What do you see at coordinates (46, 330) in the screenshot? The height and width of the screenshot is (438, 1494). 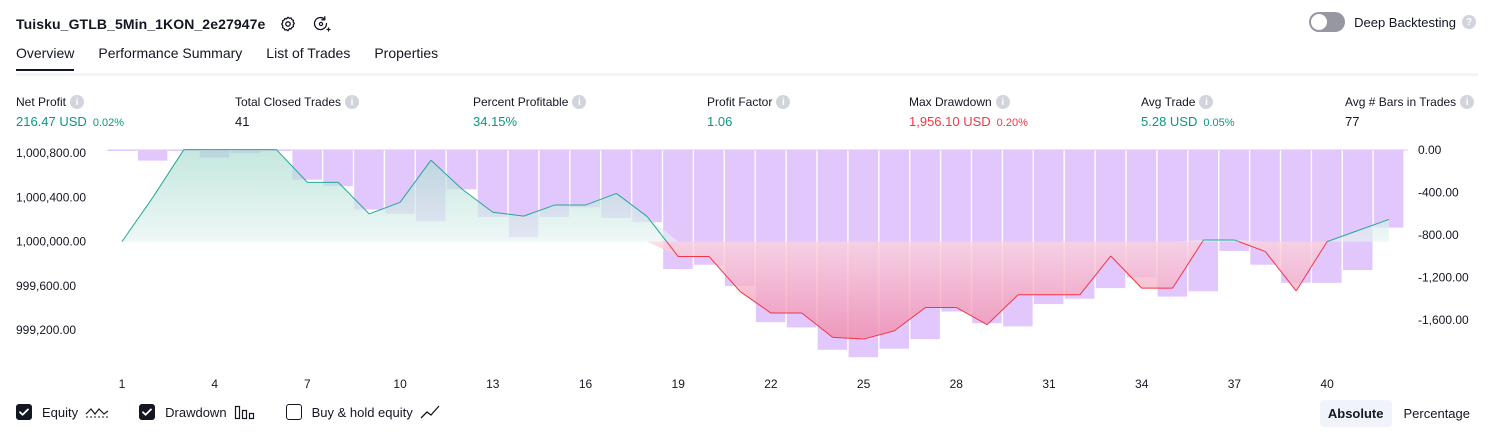 I see `left-axis-tick: 999,200.00` at bounding box center [46, 330].